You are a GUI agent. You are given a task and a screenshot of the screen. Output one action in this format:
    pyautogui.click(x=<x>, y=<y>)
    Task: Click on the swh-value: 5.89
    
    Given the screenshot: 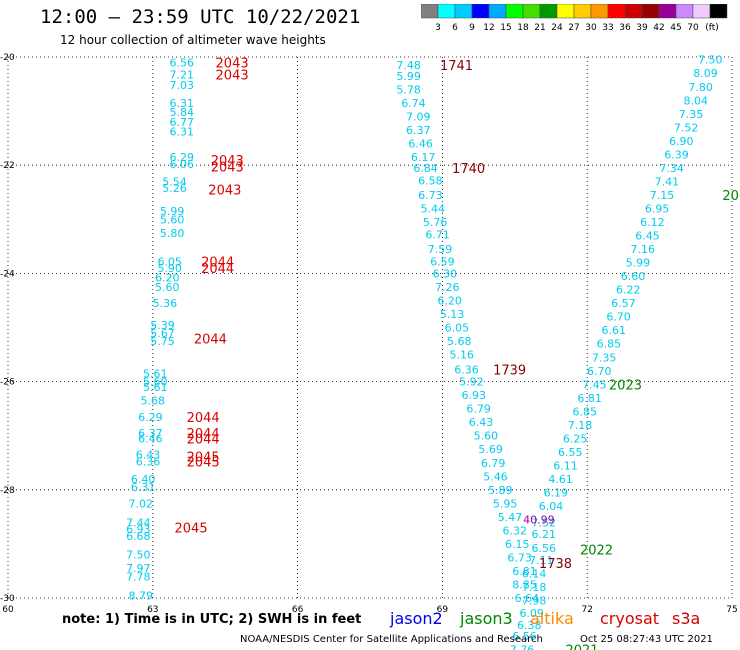 What is the action you would take?
    pyautogui.click(x=500, y=490)
    